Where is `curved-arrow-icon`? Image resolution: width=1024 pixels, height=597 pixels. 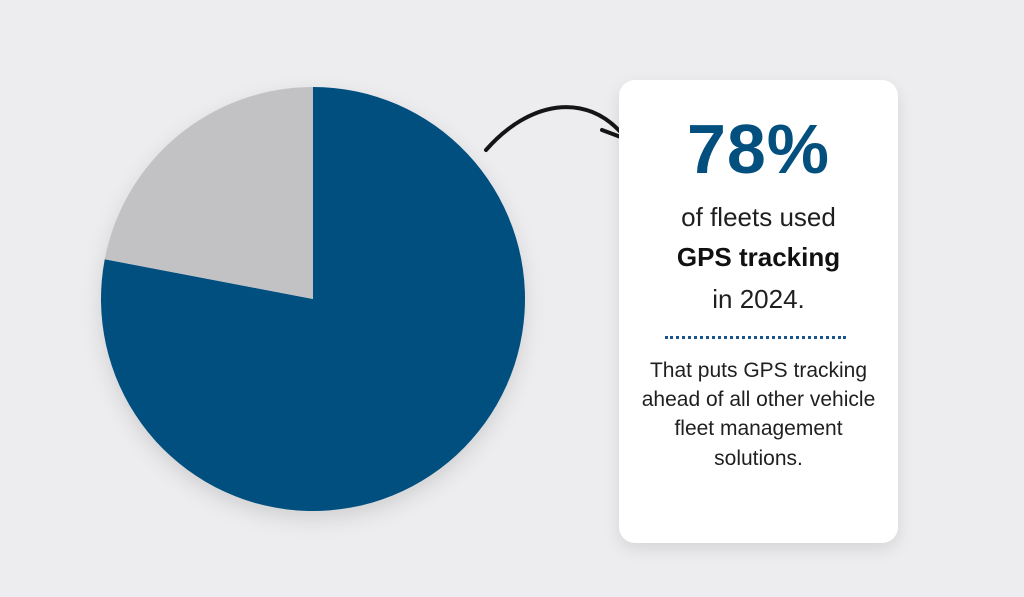 curved-arrow-icon is located at coordinates (558, 128).